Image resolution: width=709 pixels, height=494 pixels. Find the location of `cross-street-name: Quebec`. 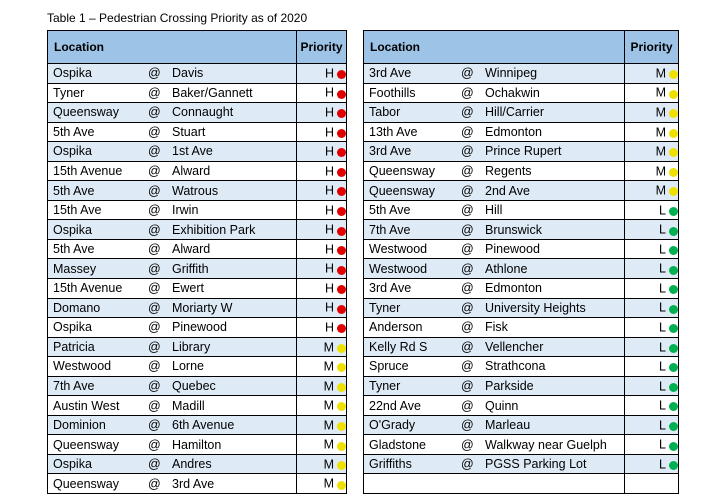

cross-street-name: Quebec is located at coordinates (194, 386).